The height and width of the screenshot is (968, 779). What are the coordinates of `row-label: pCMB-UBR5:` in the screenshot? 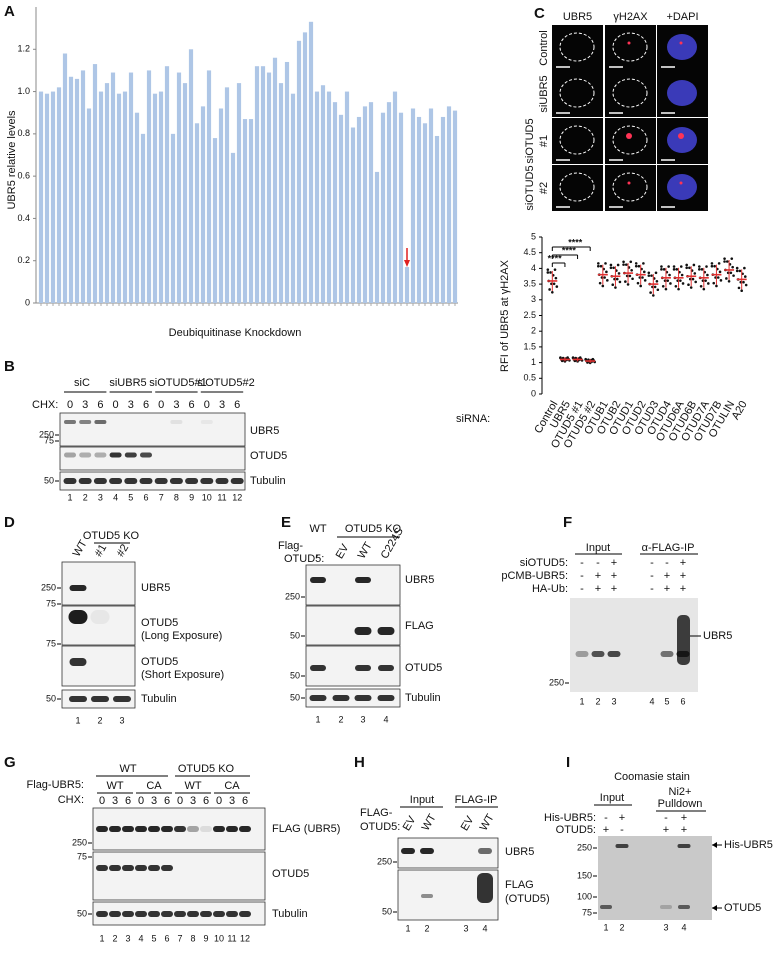 It's located at (534, 576).